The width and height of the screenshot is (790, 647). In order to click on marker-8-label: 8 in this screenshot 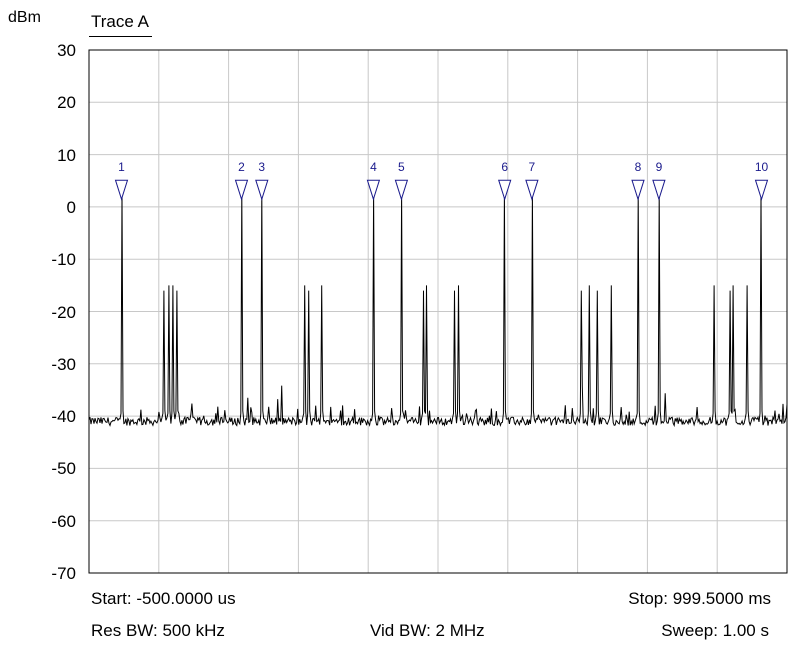, I will do `click(638, 167)`.